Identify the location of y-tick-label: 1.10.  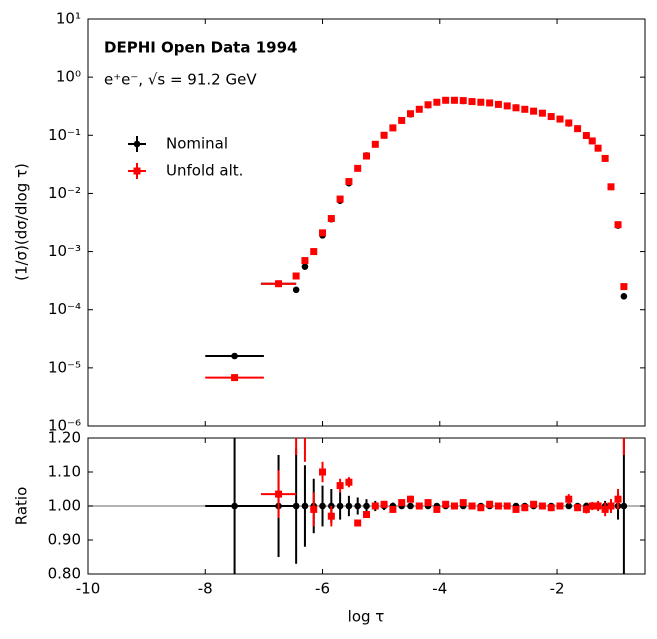
(64, 472).